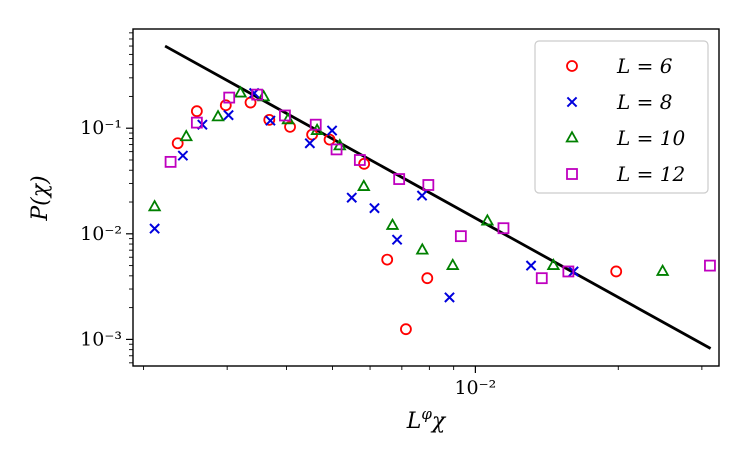 This screenshot has height=462, width=747. I want to click on legend-label: L = 6, so click(644, 66).